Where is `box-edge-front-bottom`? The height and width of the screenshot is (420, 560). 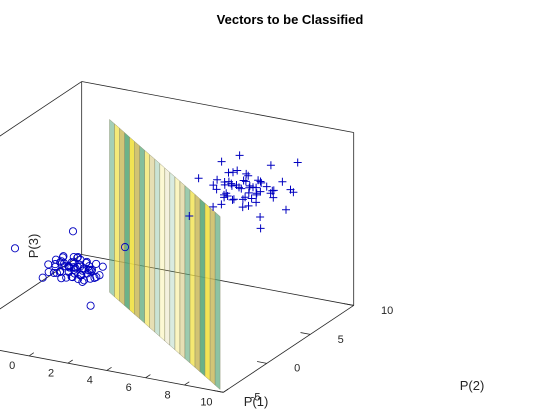 box-edge-front-bottom is located at coordinates (112, 371).